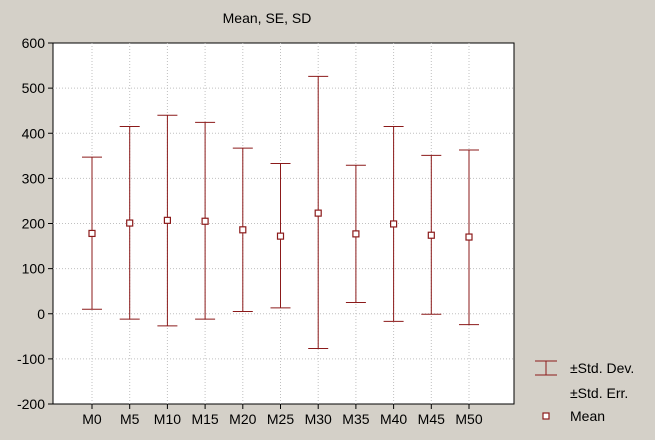  Describe the element at coordinates (204, 419) in the screenshot. I see `x-tick-label: M15` at that location.